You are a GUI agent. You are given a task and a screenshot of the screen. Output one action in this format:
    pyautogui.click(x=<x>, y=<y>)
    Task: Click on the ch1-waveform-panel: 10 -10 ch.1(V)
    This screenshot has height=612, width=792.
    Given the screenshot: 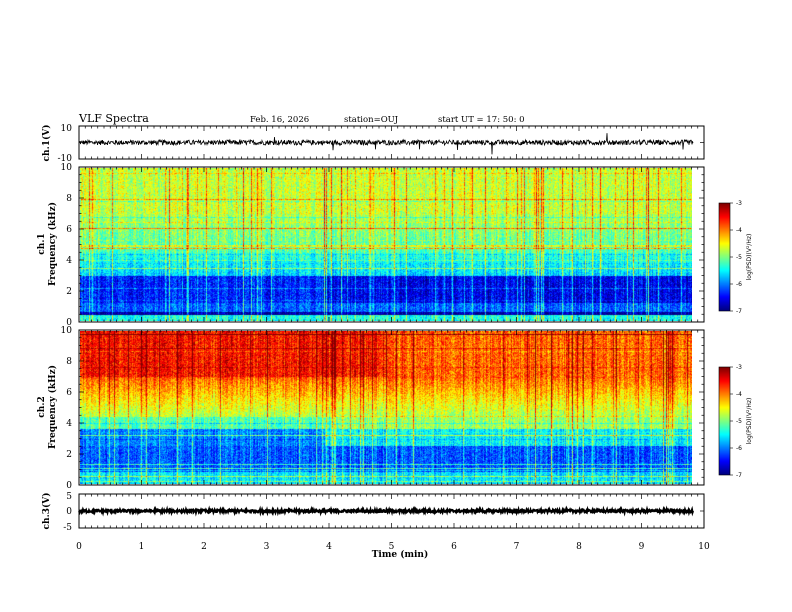 What is the action you would take?
    pyautogui.click(x=373, y=144)
    